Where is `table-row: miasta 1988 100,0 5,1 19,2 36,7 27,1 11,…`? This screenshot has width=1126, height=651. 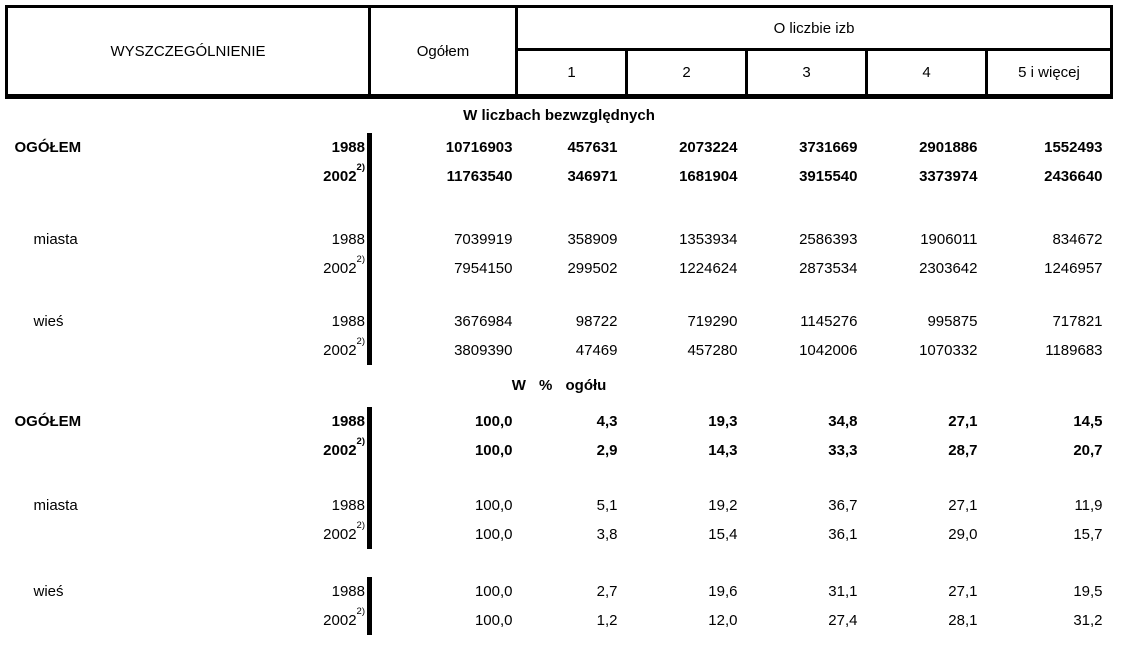 table-row: miasta 1988 100,0 5,1 19,2 36,7 27,1 11,… is located at coordinates (559, 505).